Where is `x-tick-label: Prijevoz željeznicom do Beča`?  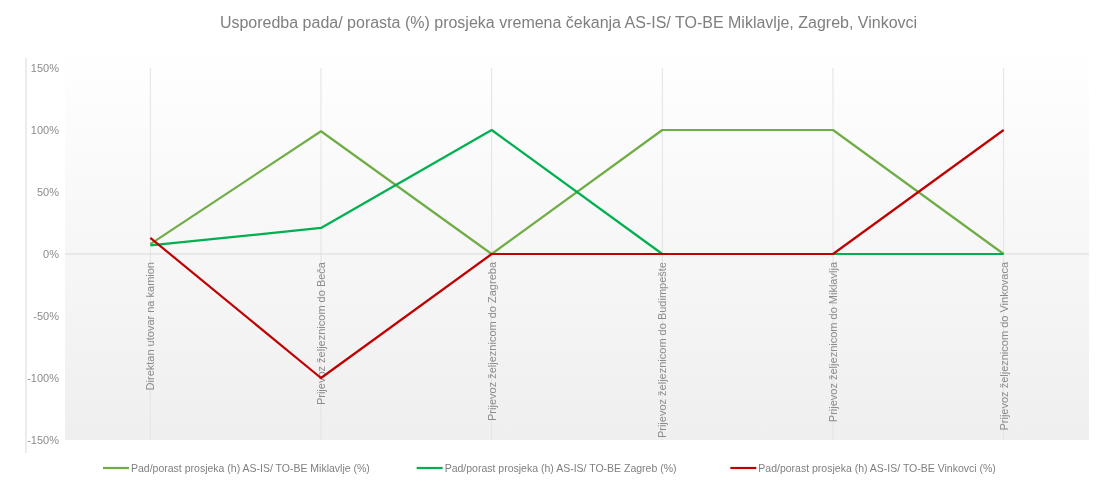 x-tick-label: Prijevoz željeznicom do Beča is located at coordinates (321, 333).